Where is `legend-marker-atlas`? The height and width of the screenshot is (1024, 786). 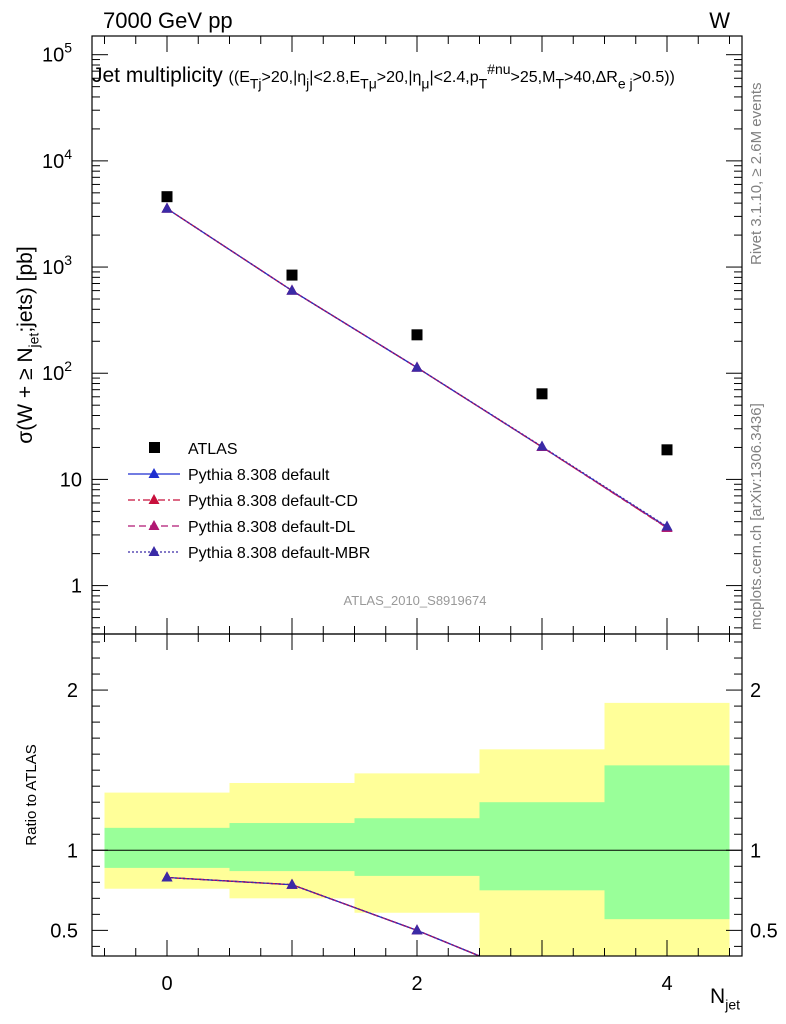 legend-marker-atlas is located at coordinates (154, 447).